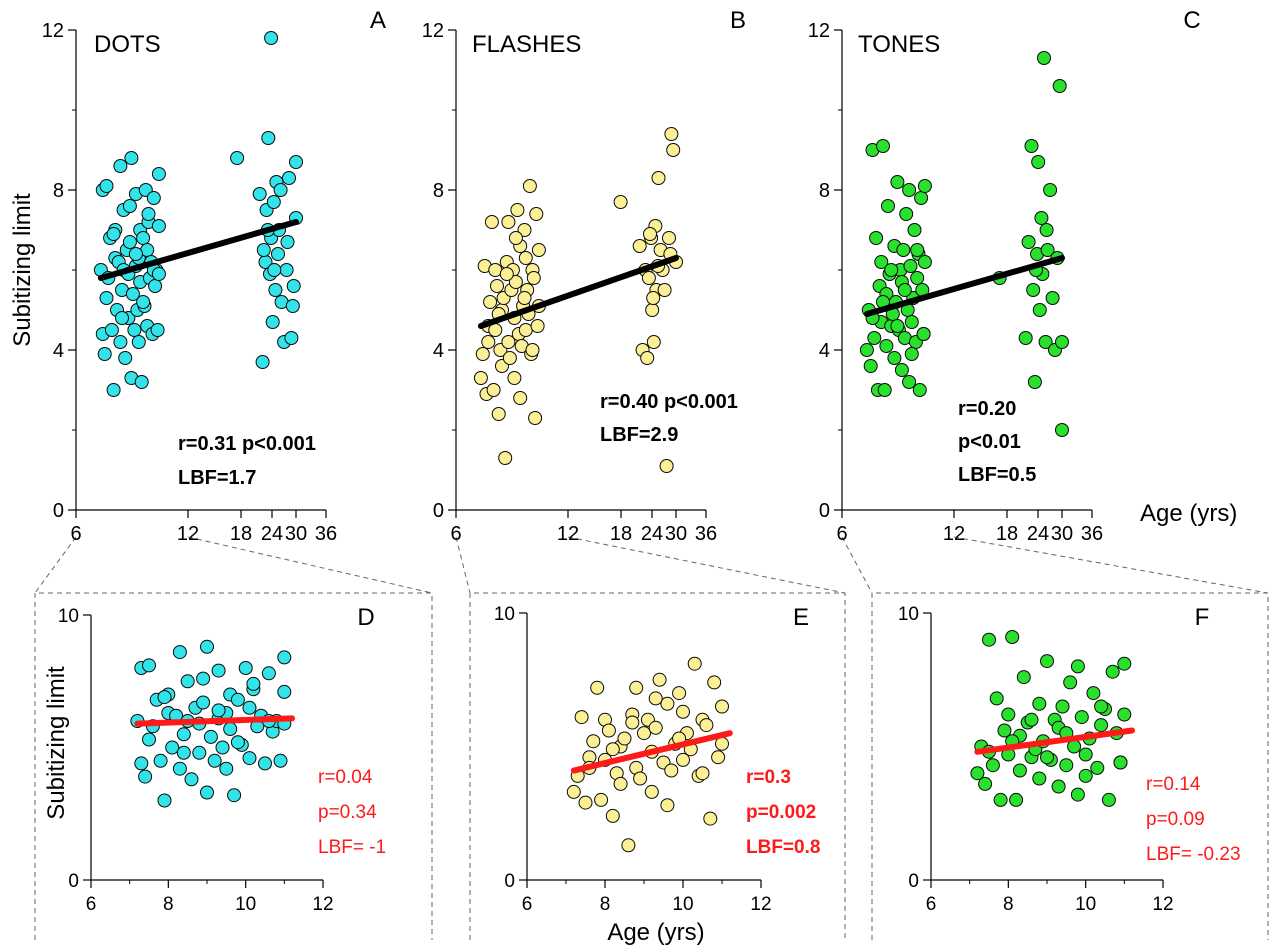 The height and width of the screenshot is (952, 1272). I want to click on panel-letter-b: B, so click(738, 20).